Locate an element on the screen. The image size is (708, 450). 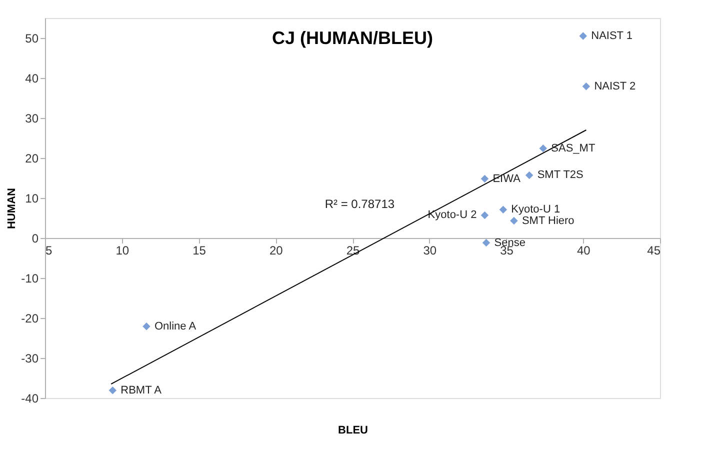
annotation: SMT Hiero is located at coordinates (548, 220).